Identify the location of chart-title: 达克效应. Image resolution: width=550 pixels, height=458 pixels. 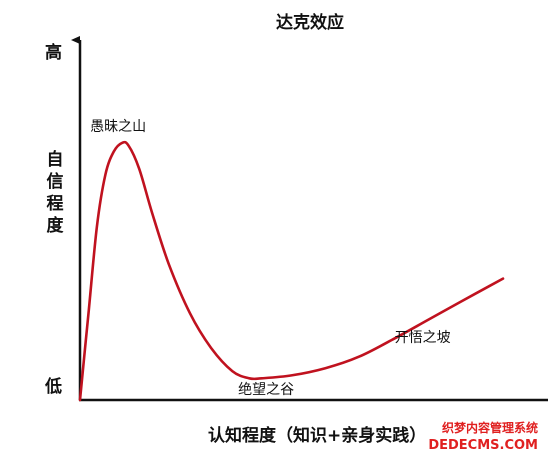
(310, 22).